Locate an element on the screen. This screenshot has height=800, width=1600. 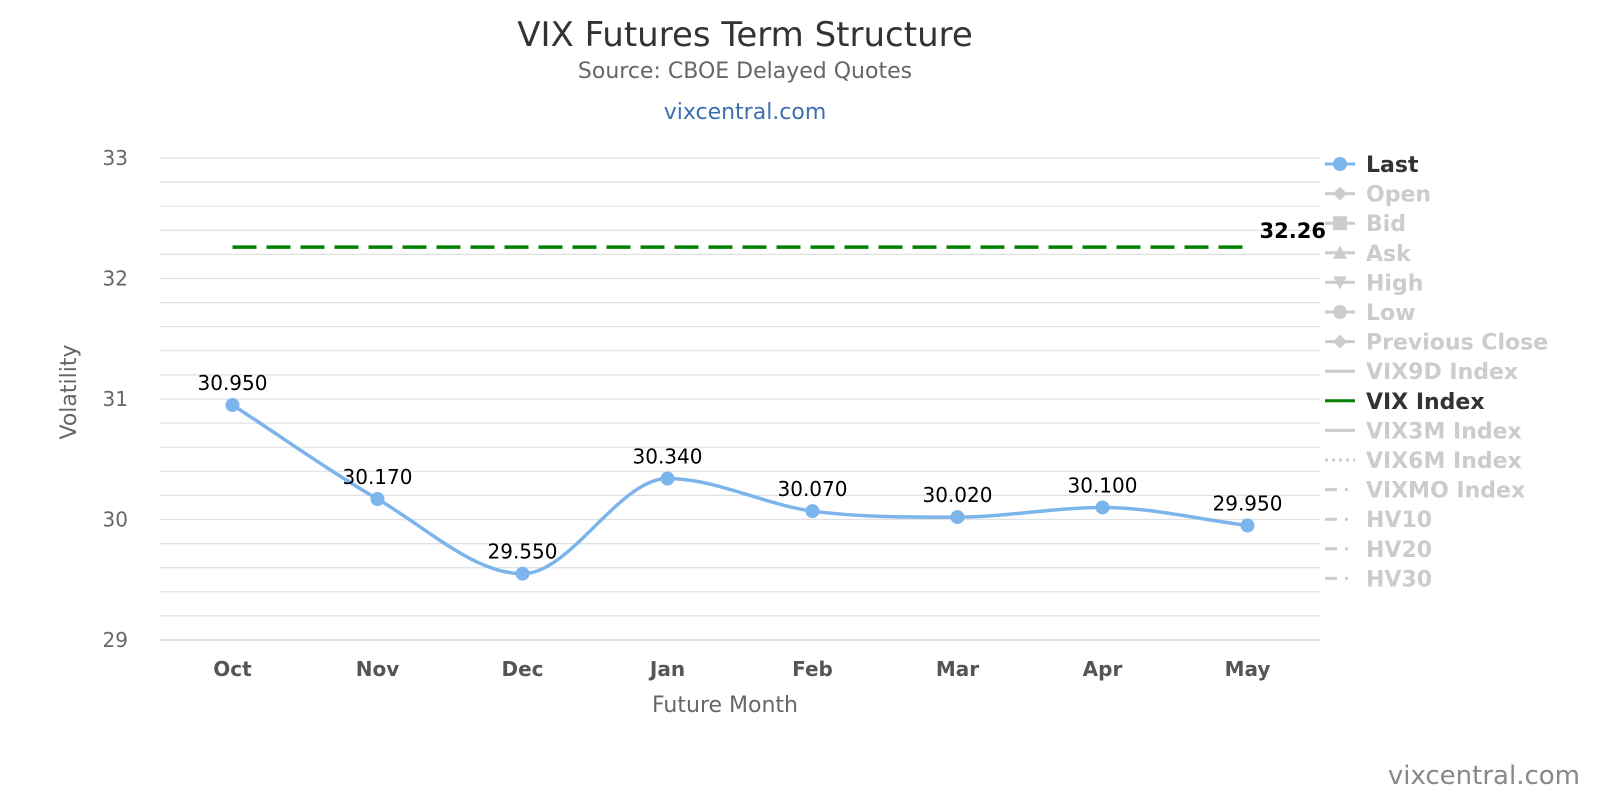
legend-item: VIX Index is located at coordinates (1405, 402).